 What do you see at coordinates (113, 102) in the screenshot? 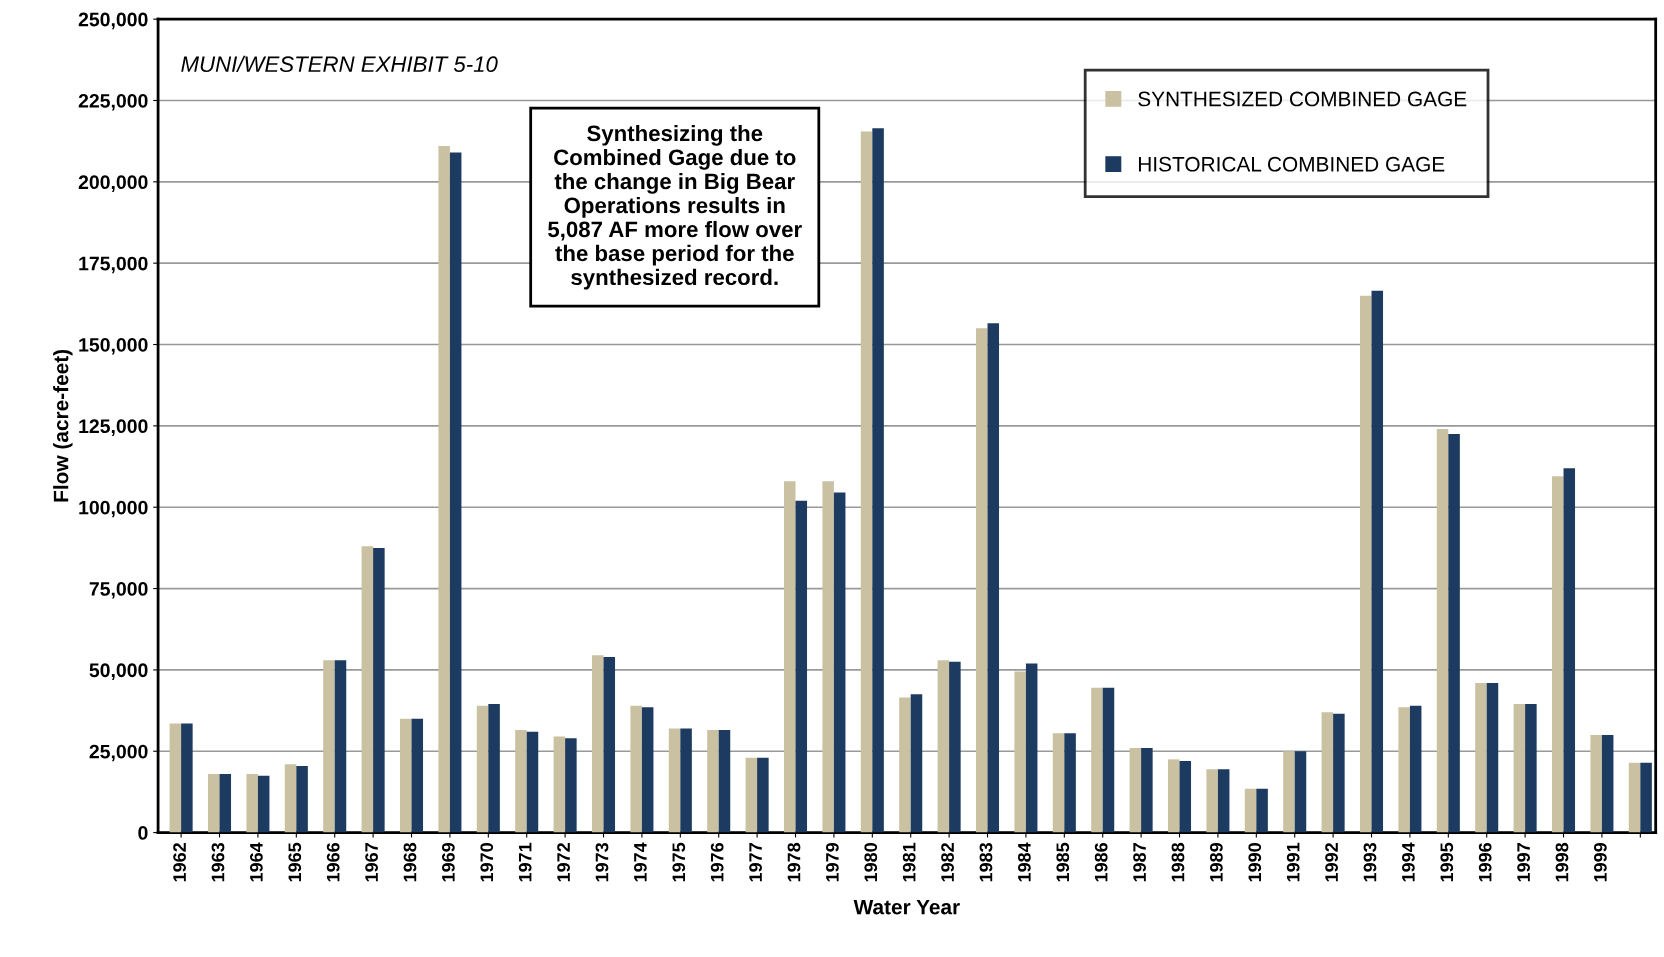
I see `y-tick-label: 225,000` at bounding box center [113, 102].